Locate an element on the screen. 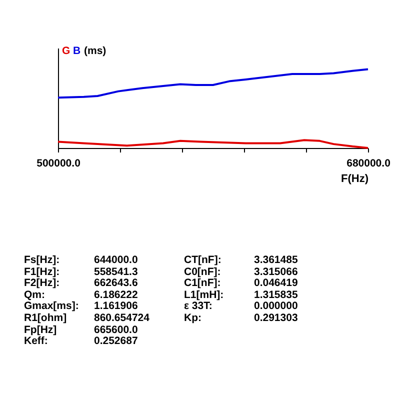  text: Fp[Hz] 665600.0 is located at coordinates (81, 330).